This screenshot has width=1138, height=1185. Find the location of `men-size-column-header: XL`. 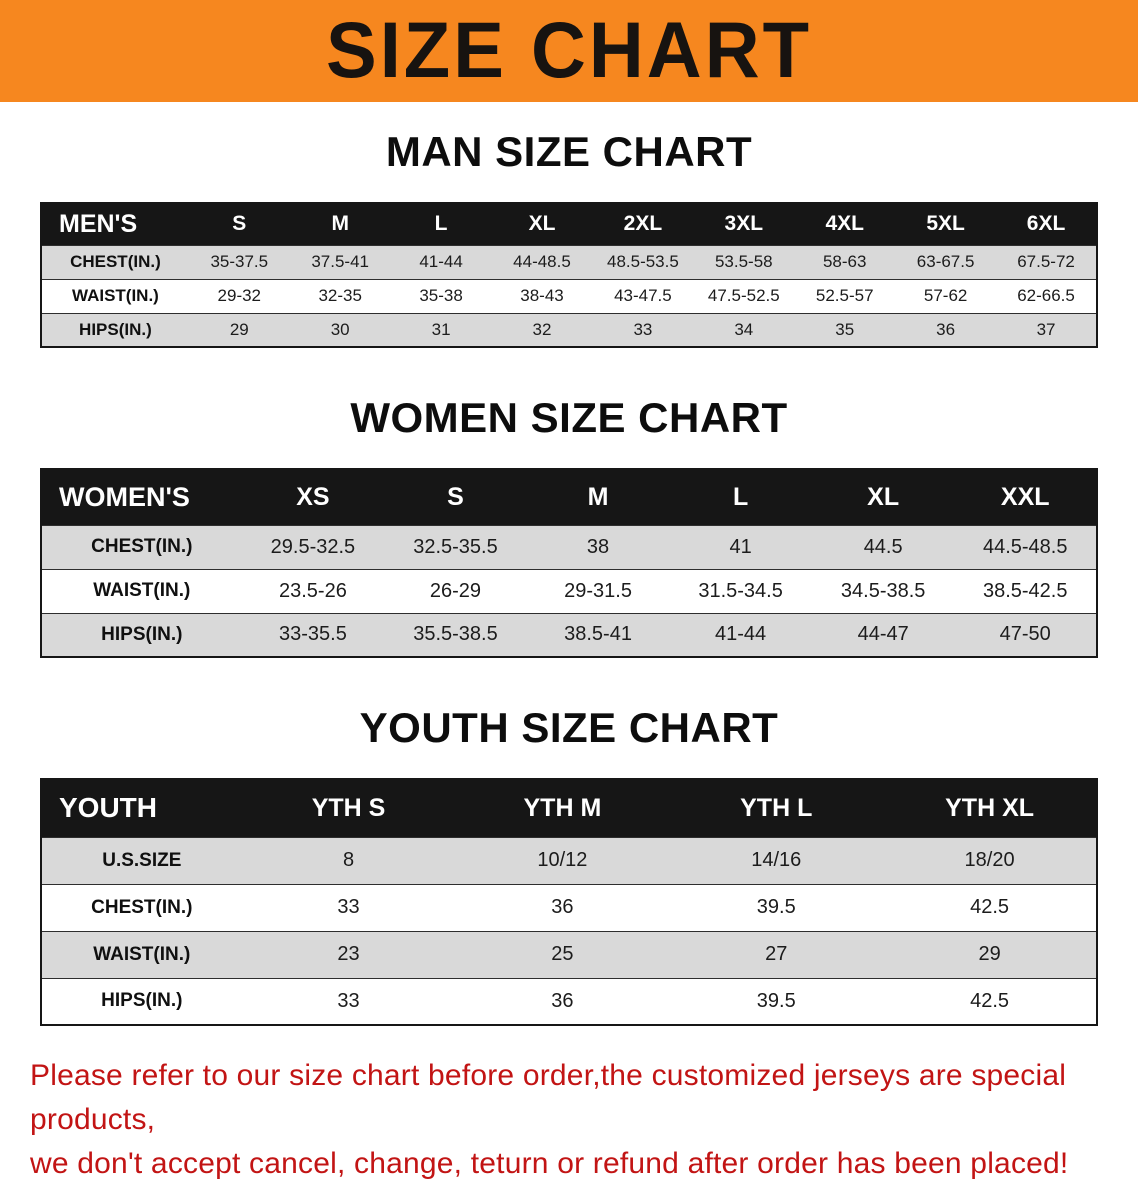

men-size-column-header: XL is located at coordinates (542, 224).